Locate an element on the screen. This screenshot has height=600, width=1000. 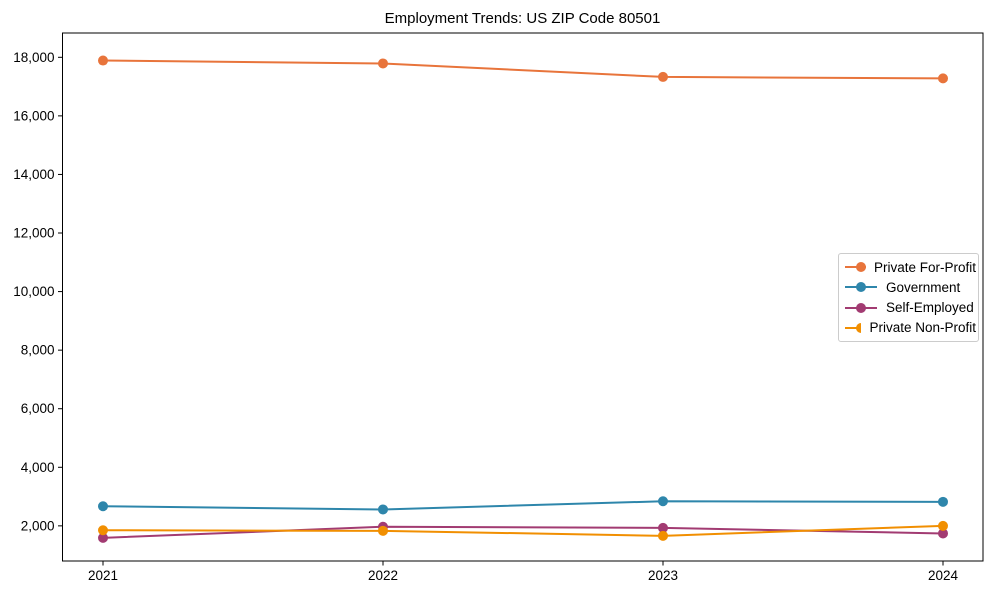
legend-item: Private For-Profit is located at coordinates (910, 267).